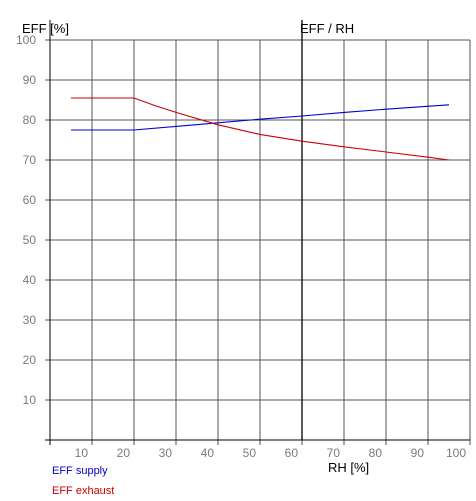  I want to click on y-tick-label-40: 40, so click(30, 280).